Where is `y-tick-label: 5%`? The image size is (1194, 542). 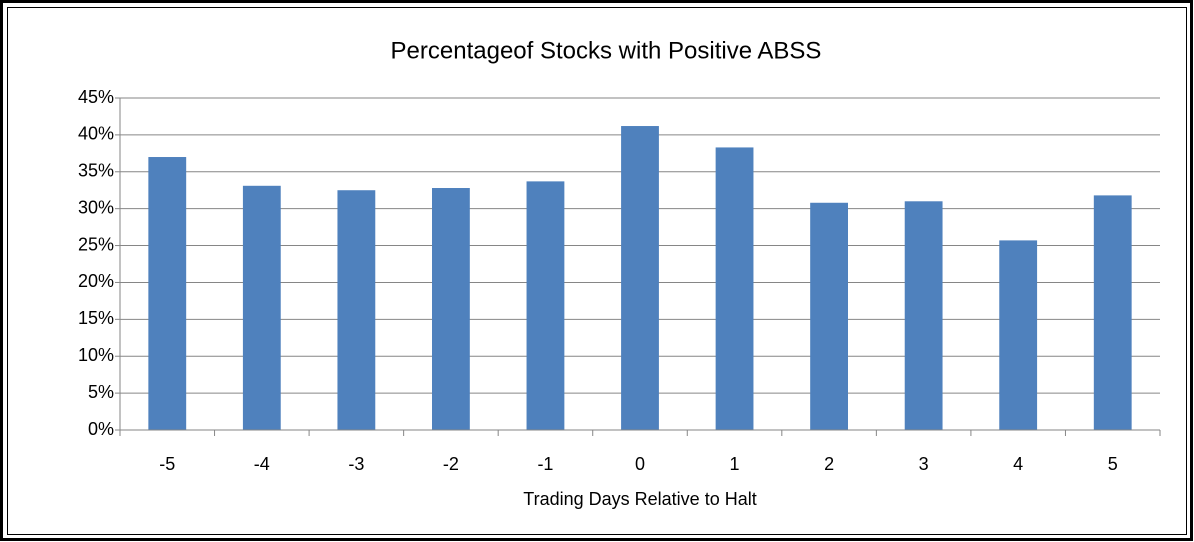 y-tick-label: 5% is located at coordinates (101, 392).